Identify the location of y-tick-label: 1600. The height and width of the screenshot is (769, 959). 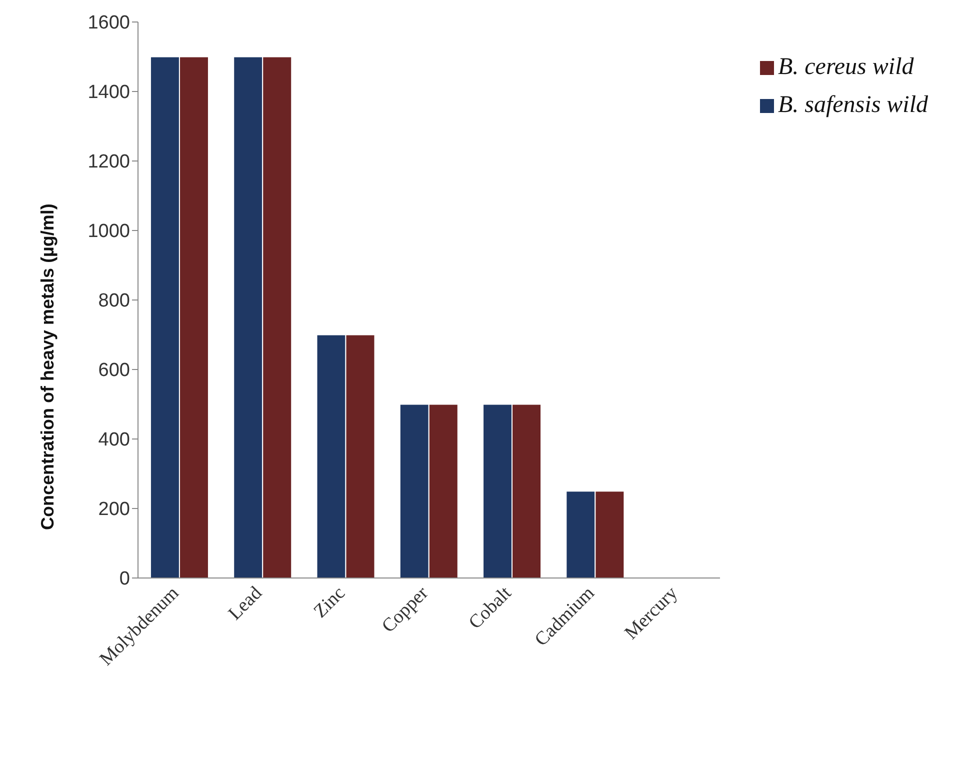
(109, 23).